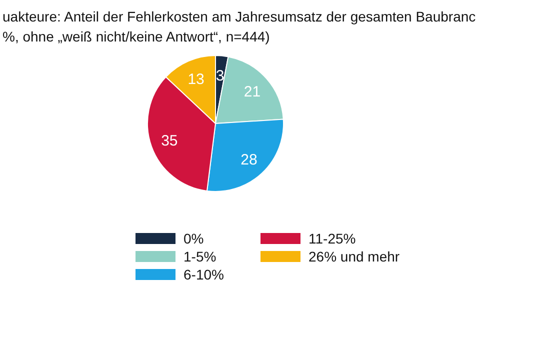 This screenshot has height=340, width=542. What do you see at coordinates (252, 92) in the screenshot?
I see `data-label: 21` at bounding box center [252, 92].